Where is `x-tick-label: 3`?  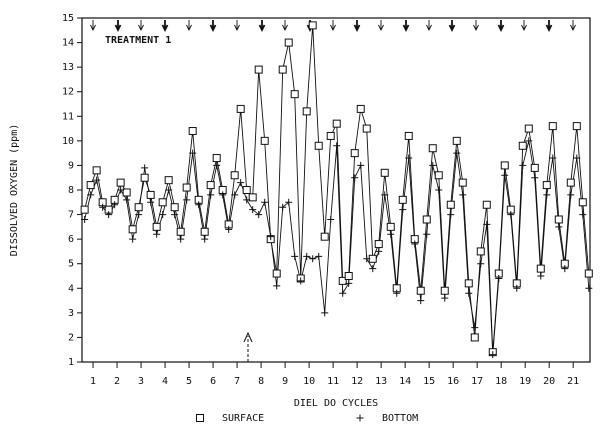
x-tick-label: 3 is located at coordinates (141, 381).